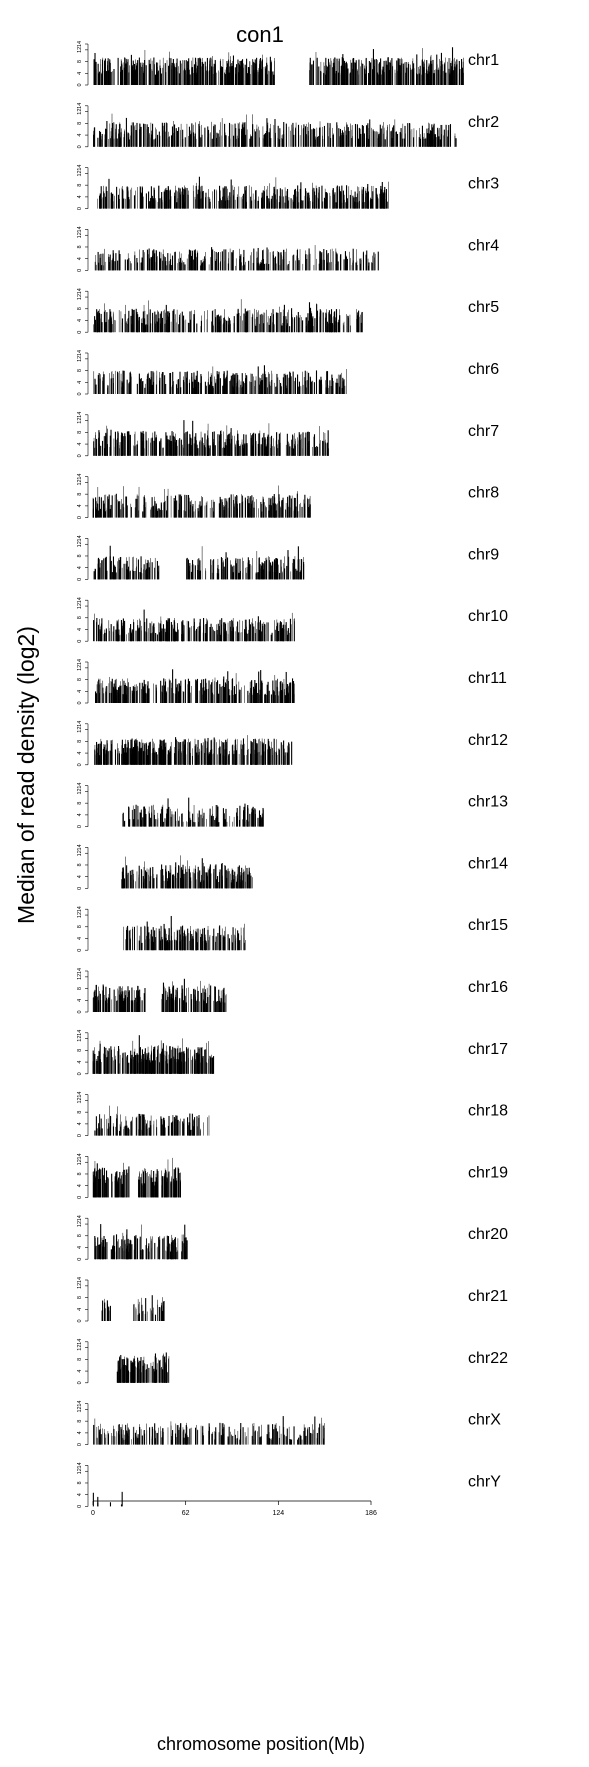  I want to click on chromosome-label: chr13, so click(488, 802).